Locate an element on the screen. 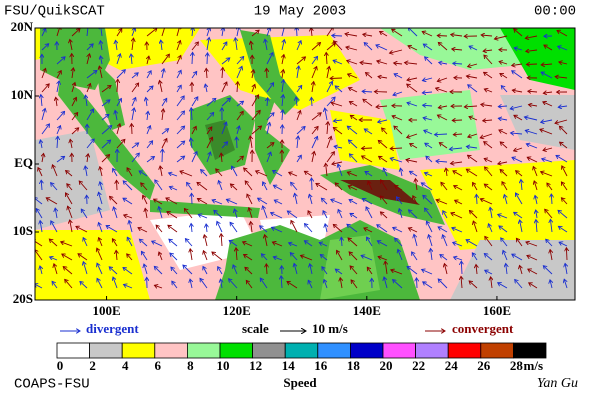 The image size is (600, 400). scale-label: scale is located at coordinates (255, 328).